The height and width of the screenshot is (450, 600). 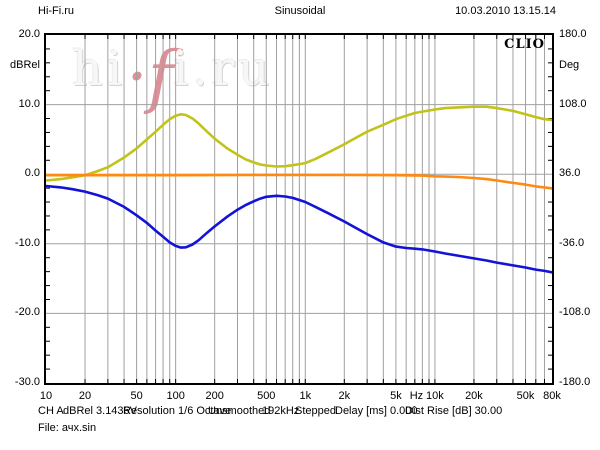 What do you see at coordinates (396, 396) in the screenshot?
I see `x-axis-tick-label: 5k` at bounding box center [396, 396].